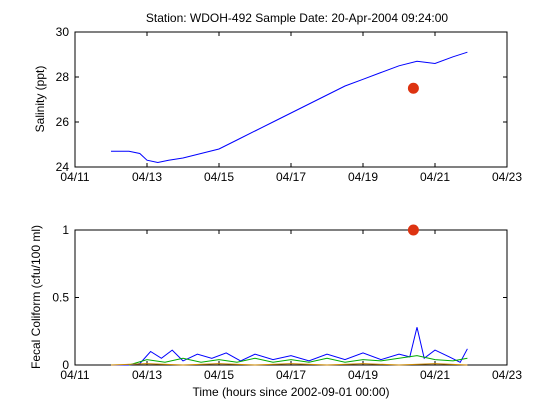 The image size is (560, 420). Describe the element at coordinates (63, 77) in the screenshot. I see `salinity-ytick-label: 28` at that location.